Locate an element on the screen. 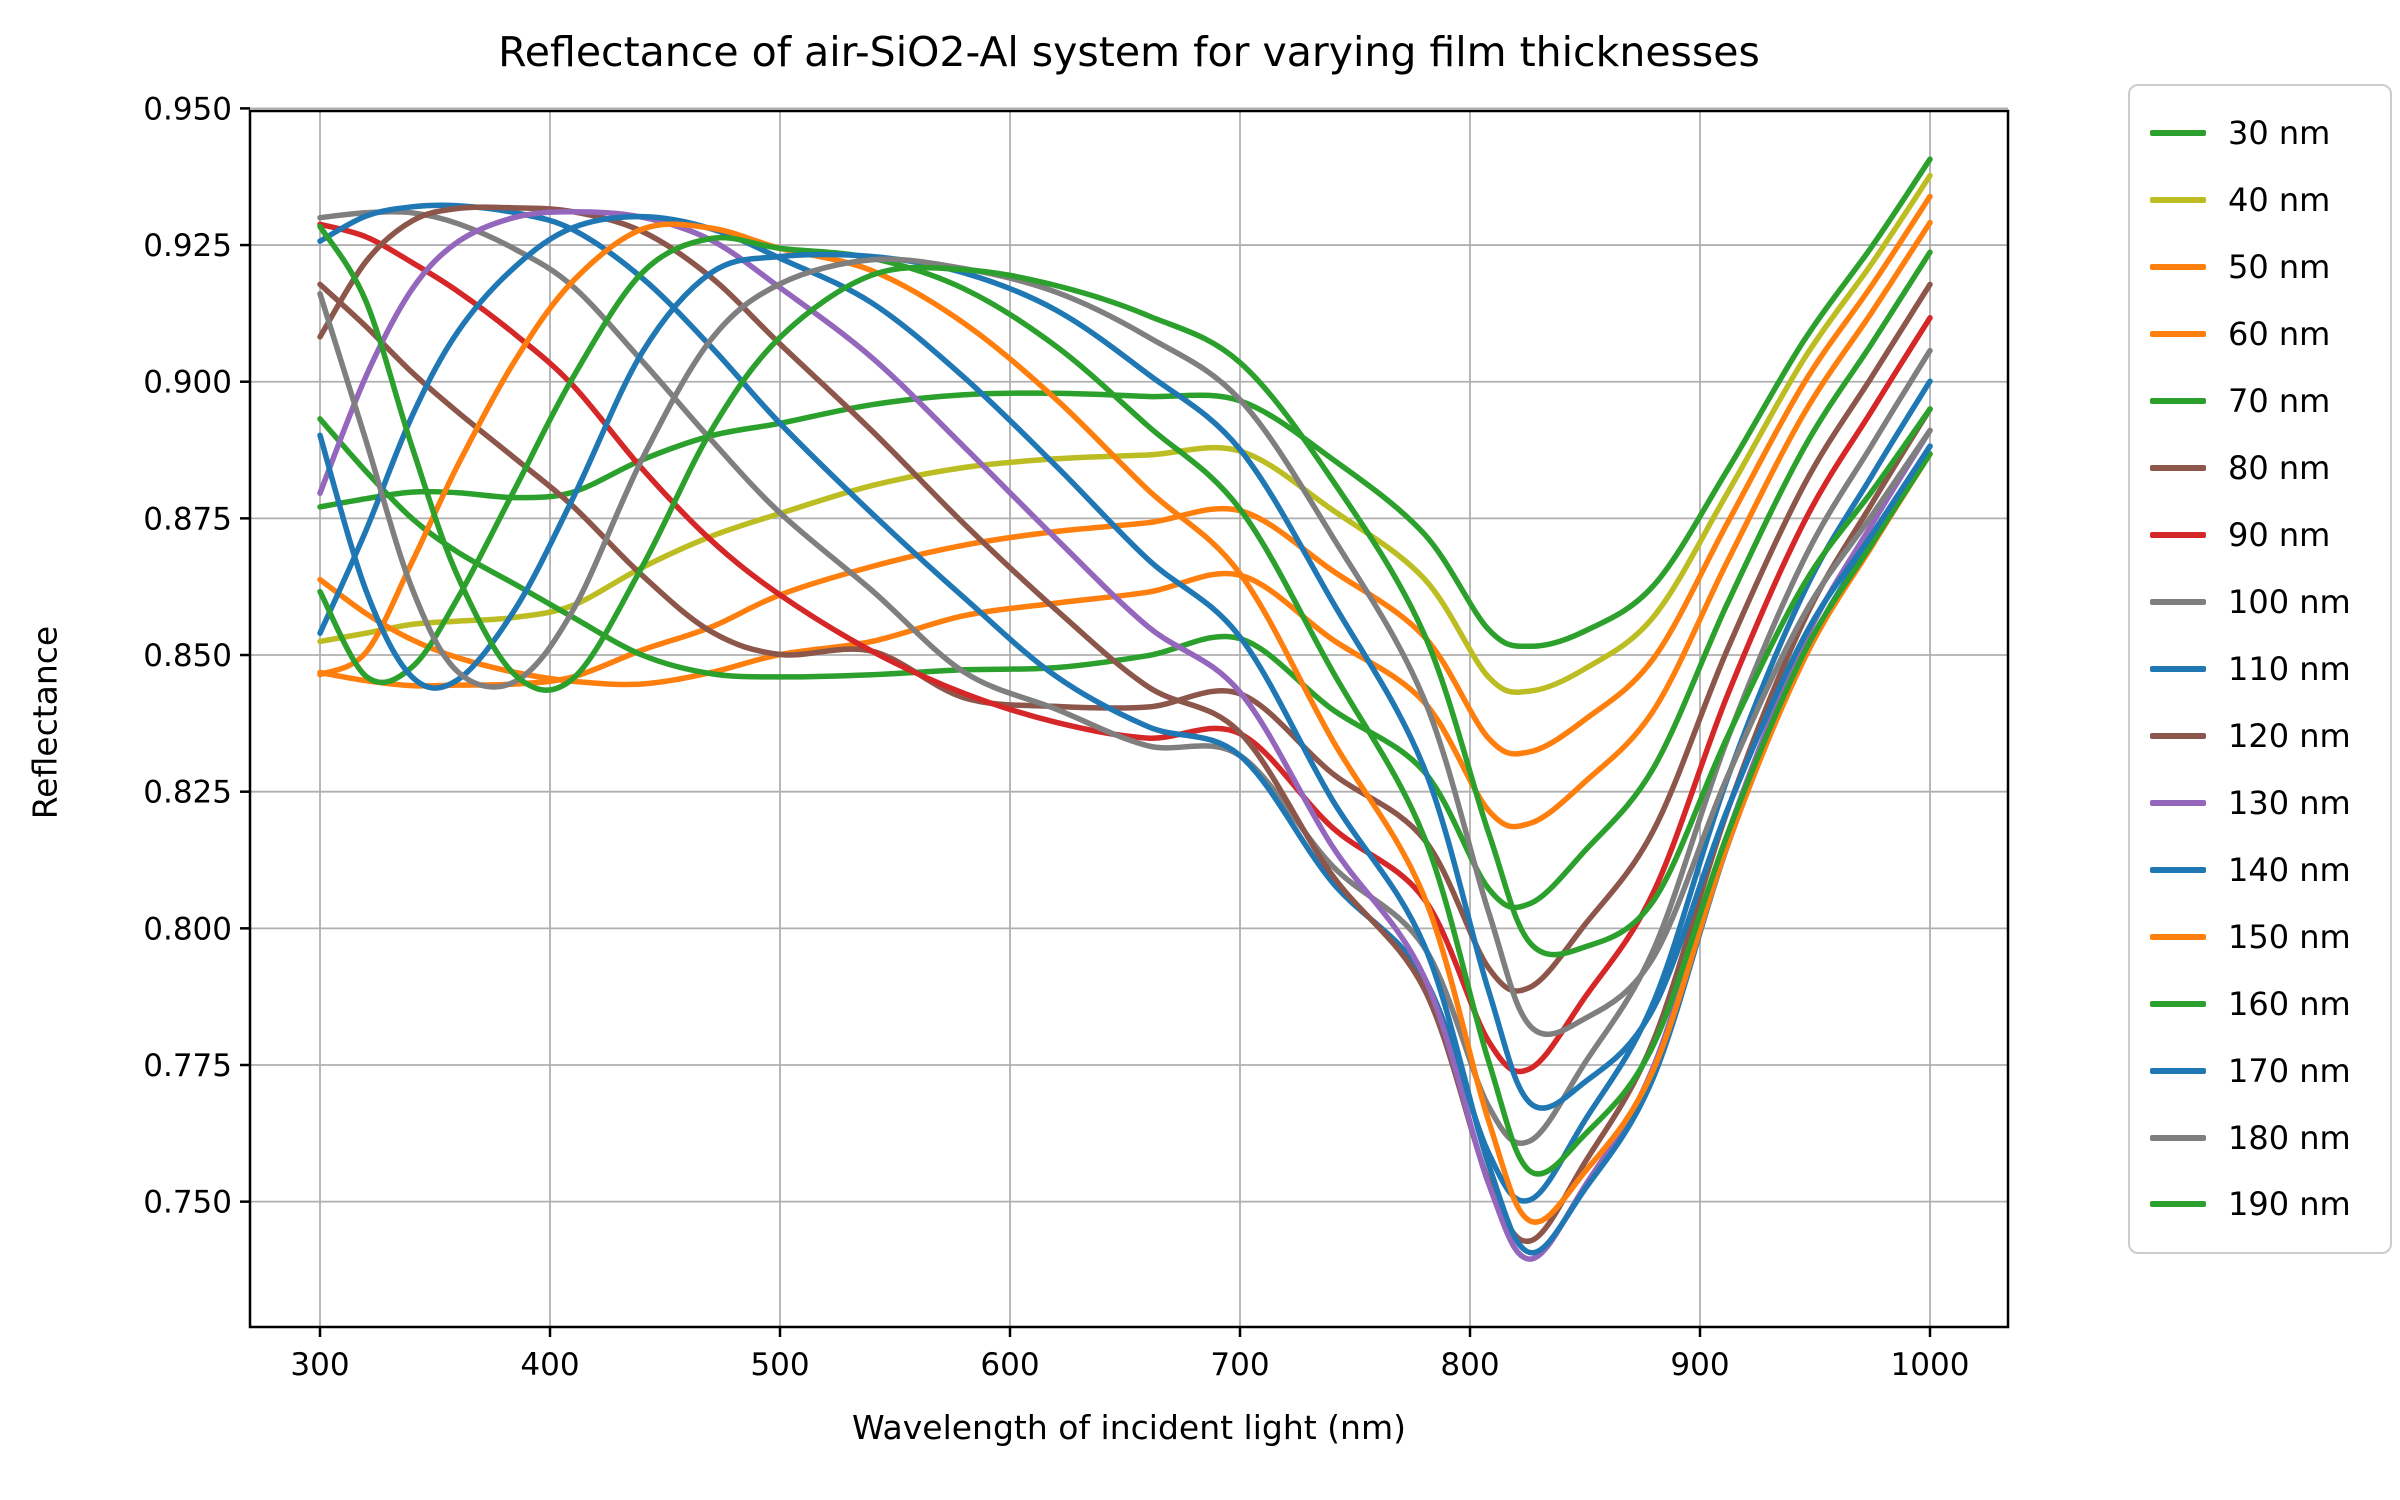  legend-item: 110 nm is located at coordinates (2270, 669).